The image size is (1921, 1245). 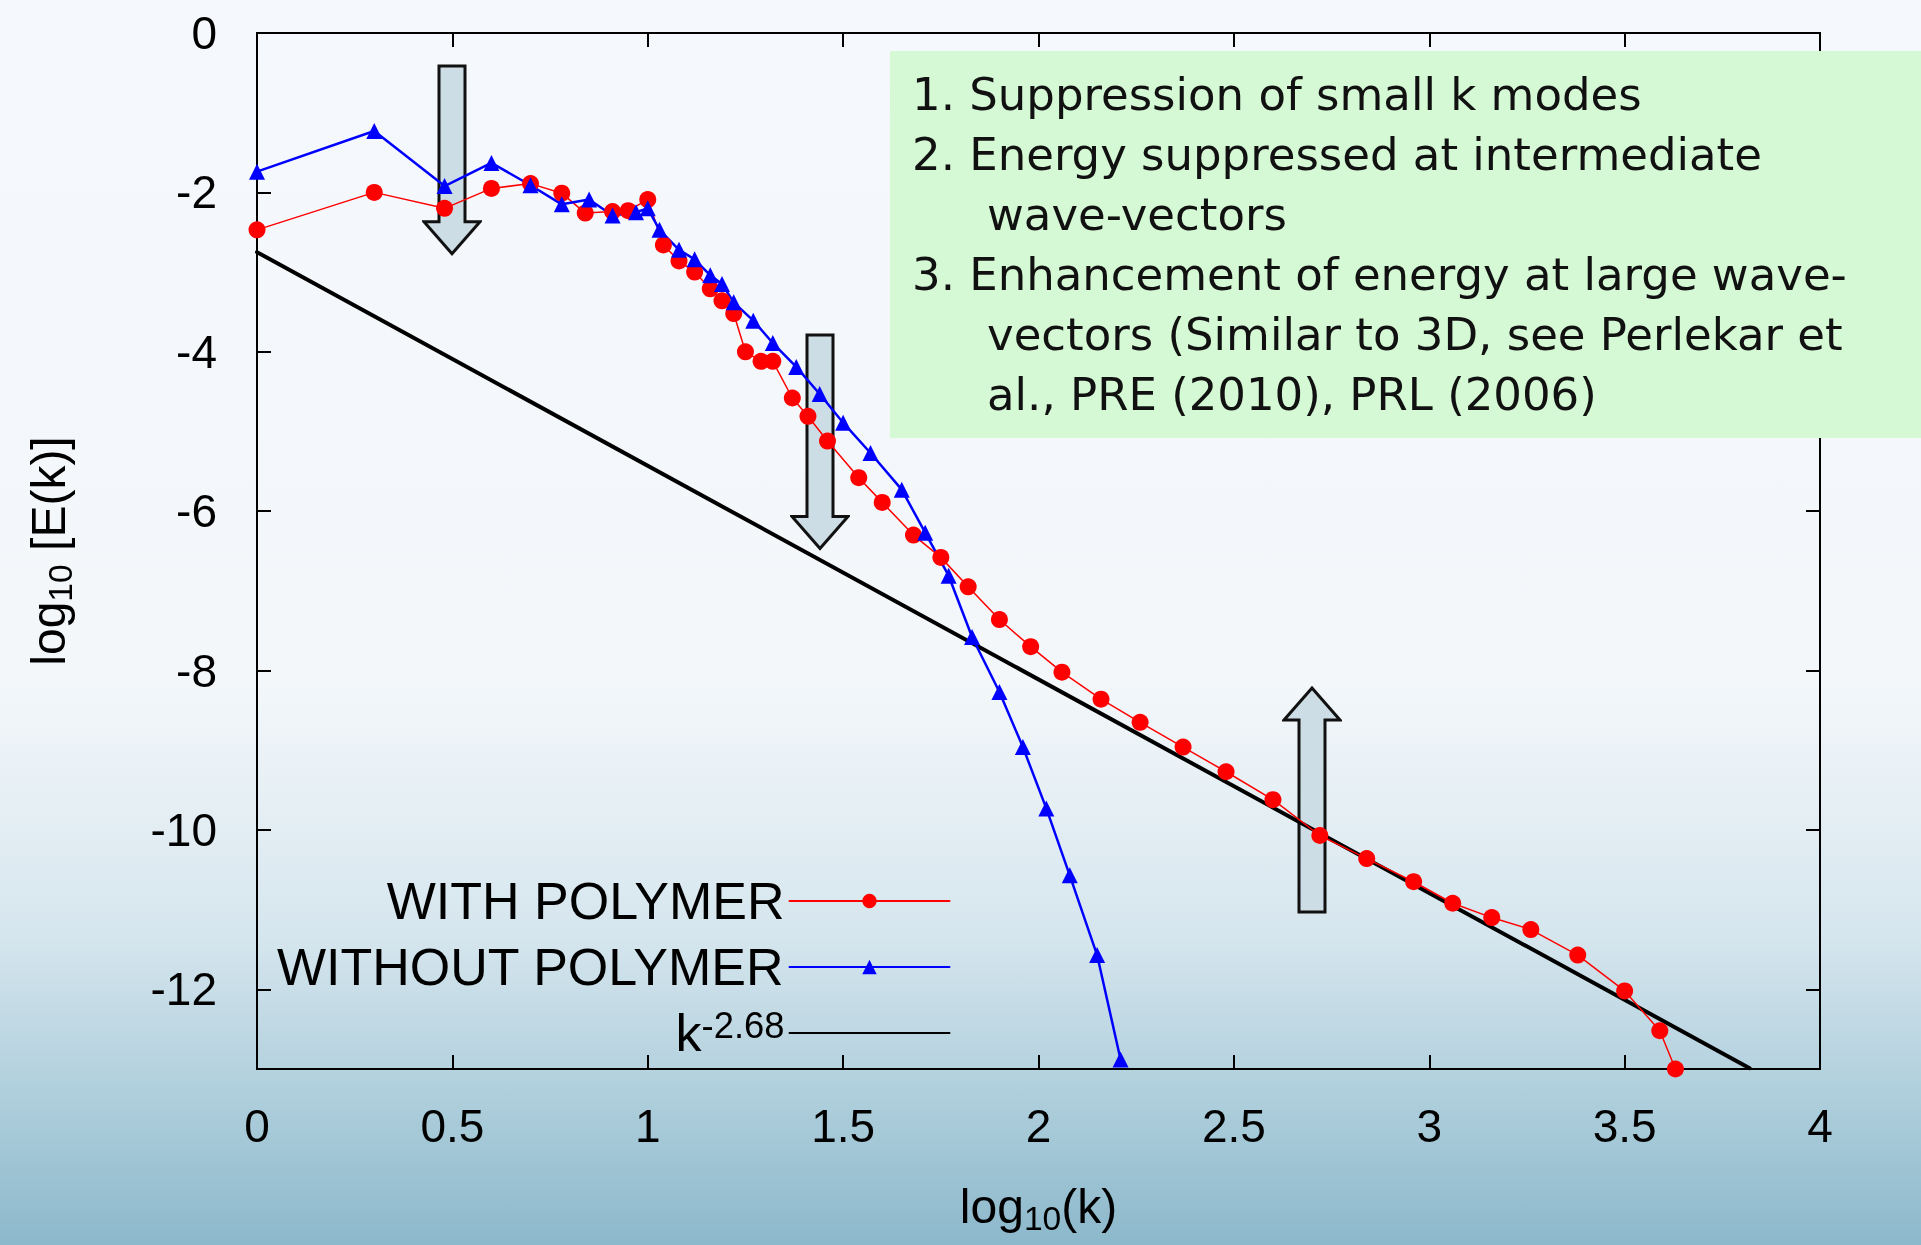 What do you see at coordinates (196, 670) in the screenshot?
I see `y-tick-label: -8` at bounding box center [196, 670].